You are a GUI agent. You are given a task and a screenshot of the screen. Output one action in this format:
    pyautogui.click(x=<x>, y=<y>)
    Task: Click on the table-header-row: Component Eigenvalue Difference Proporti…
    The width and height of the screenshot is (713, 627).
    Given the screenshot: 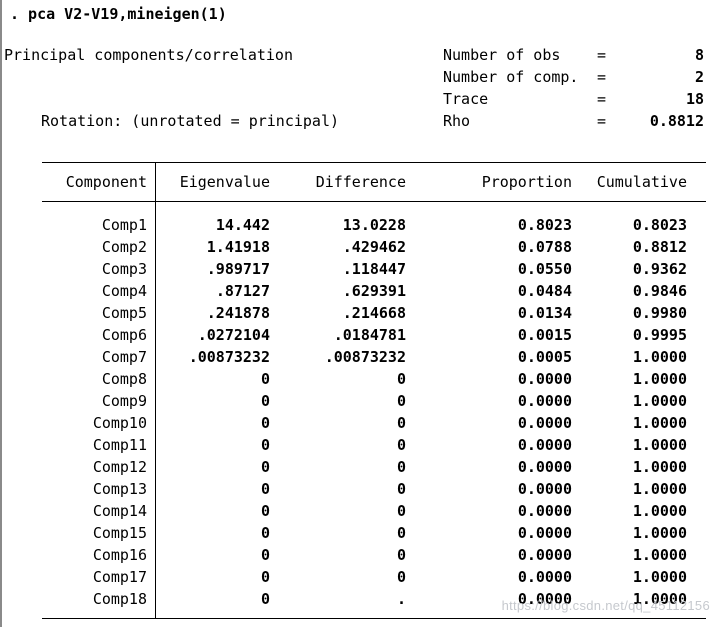 What is the action you would take?
    pyautogui.click(x=374, y=182)
    